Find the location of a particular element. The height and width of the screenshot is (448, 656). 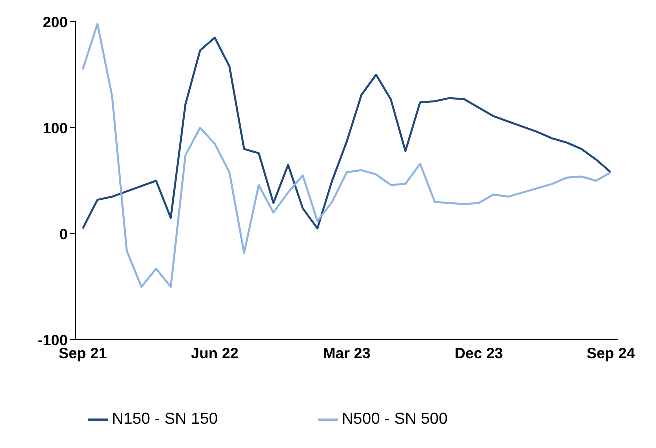

y-tick-label: 0 is located at coordinates (64, 235).